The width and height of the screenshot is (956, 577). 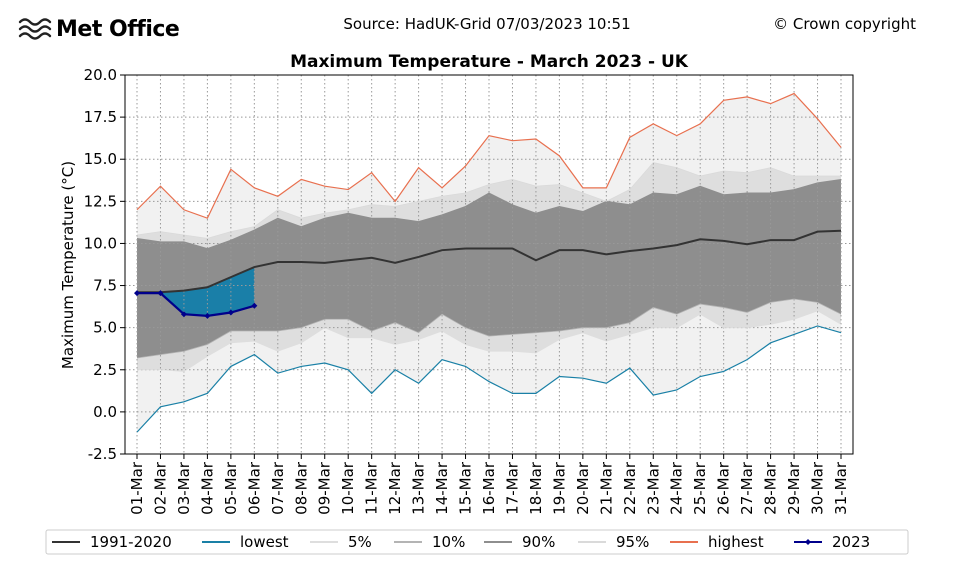 I want to click on source: Source: HadUK-Grid 07/03/2023 10:51, so click(x=486, y=24).